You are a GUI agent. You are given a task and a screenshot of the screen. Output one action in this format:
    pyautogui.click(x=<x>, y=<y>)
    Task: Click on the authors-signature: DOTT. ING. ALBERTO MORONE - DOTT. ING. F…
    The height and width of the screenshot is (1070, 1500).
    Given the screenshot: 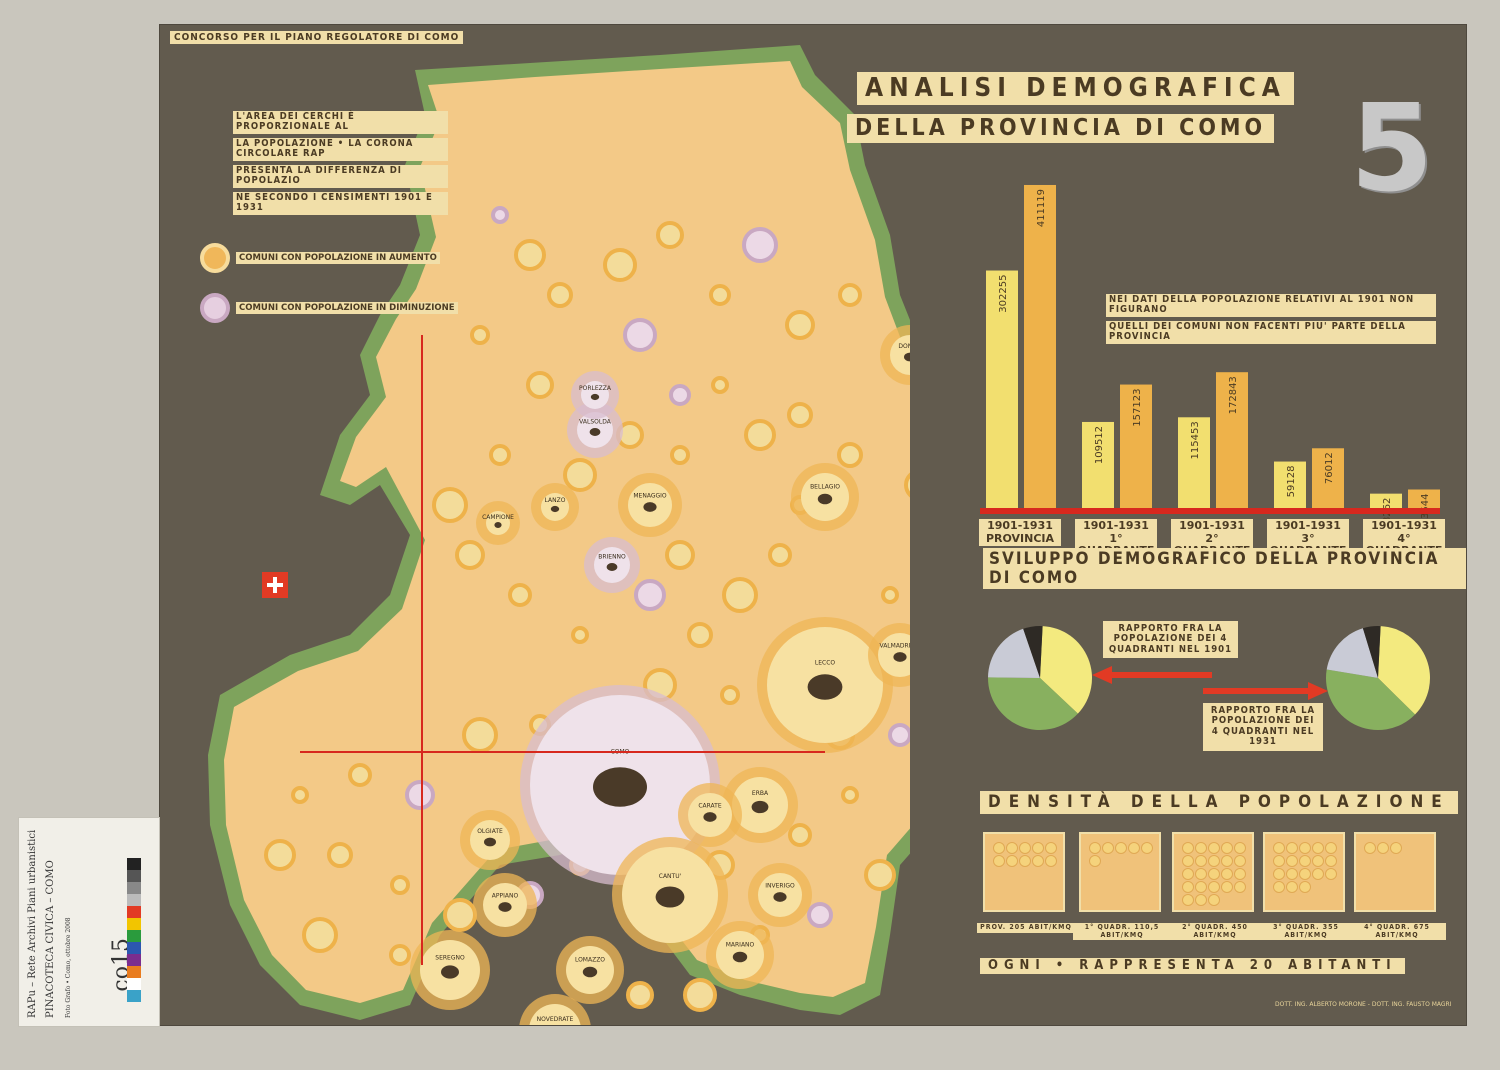 What is the action you would take?
    pyautogui.click(x=1363, y=1004)
    